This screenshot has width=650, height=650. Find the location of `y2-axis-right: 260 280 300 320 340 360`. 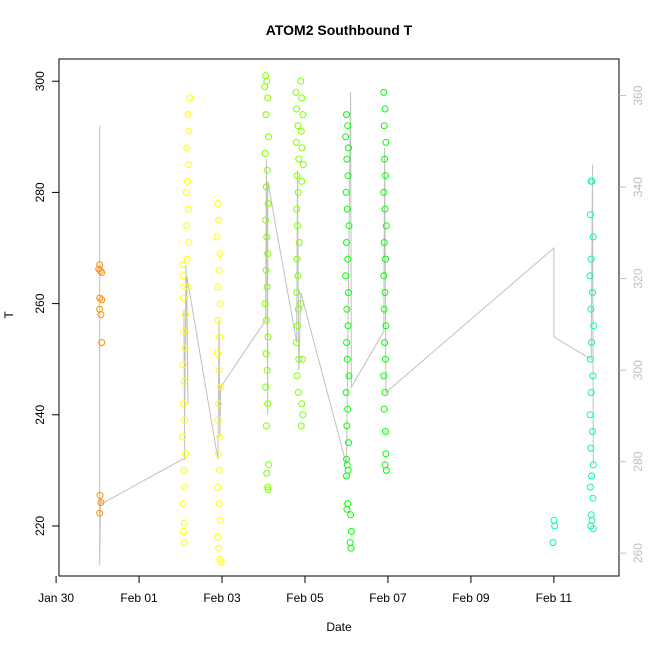

y2-axis-right: 260 280 300 320 340 360 is located at coordinates (632, 324).